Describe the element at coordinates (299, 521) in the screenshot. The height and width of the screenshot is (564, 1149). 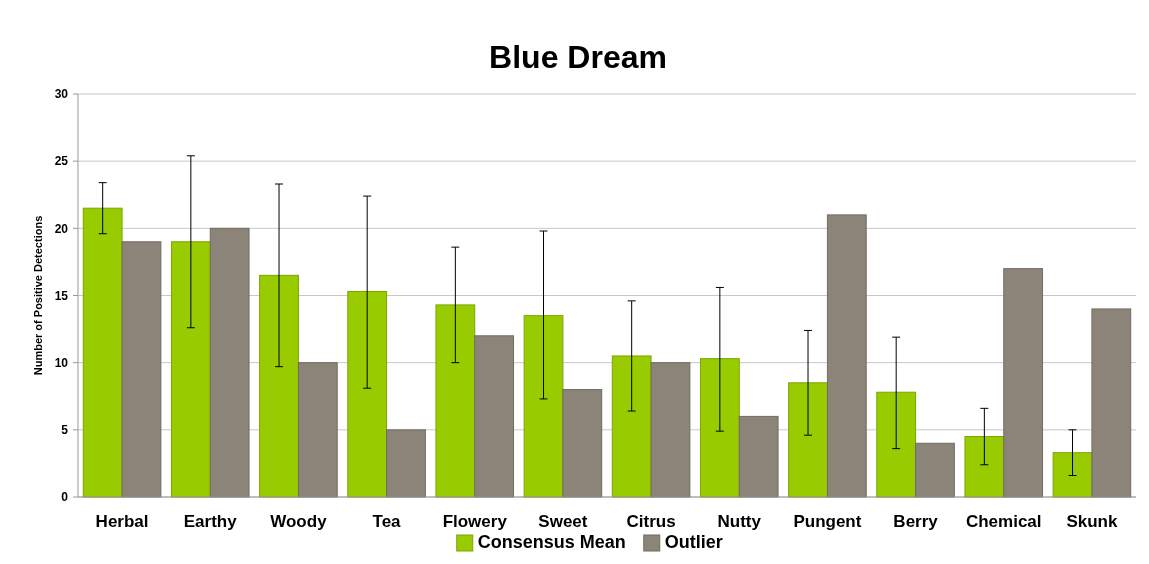
I see `x-tick-label: Woody` at that location.